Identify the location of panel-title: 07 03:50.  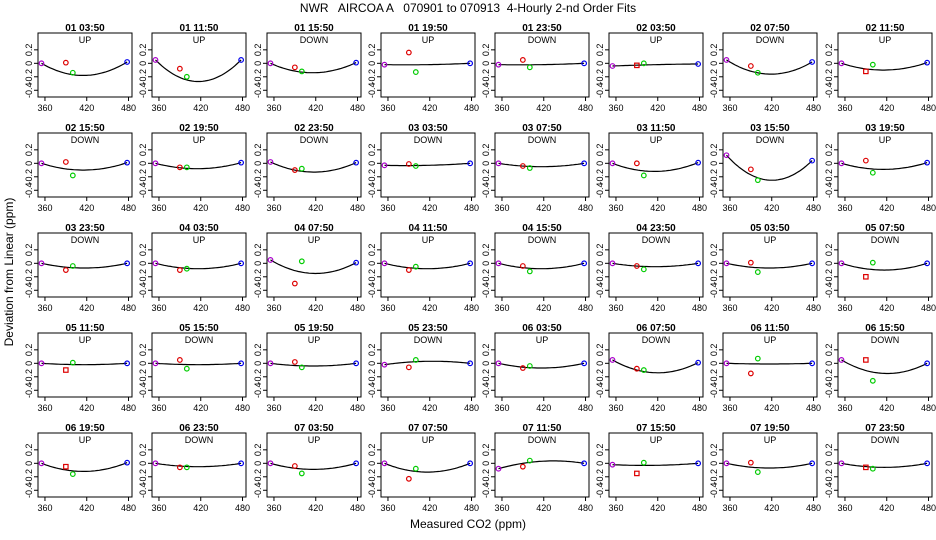
(314, 428).